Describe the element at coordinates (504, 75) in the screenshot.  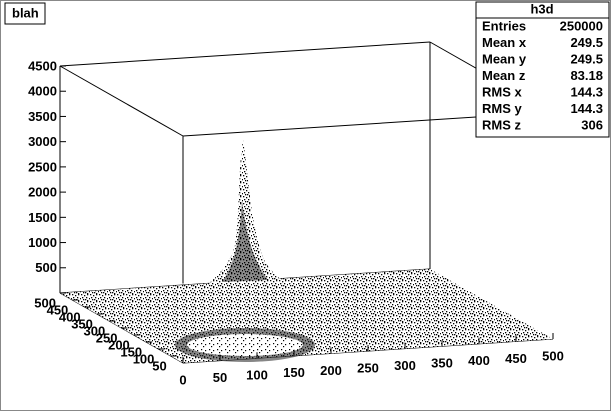
I see `stats-label: Mean z` at that location.